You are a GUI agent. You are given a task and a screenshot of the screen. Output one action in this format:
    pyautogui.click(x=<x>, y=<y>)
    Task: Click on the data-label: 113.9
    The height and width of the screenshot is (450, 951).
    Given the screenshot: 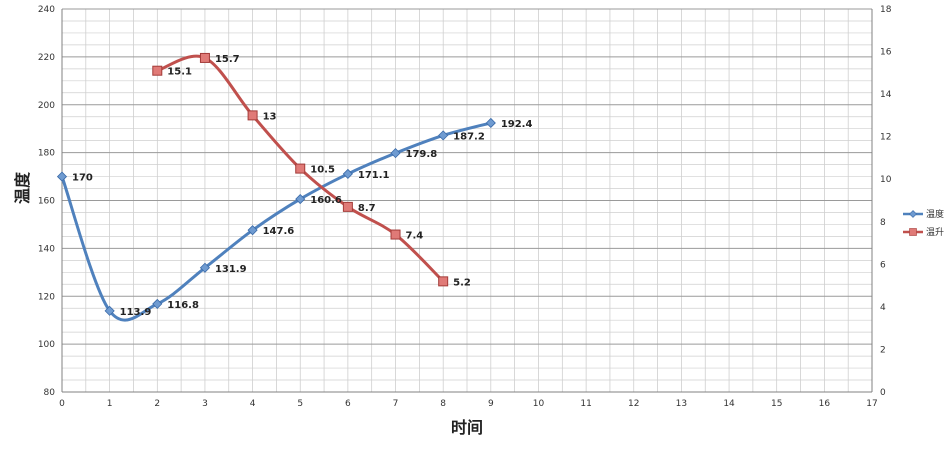 What is the action you would take?
    pyautogui.click(x=136, y=312)
    